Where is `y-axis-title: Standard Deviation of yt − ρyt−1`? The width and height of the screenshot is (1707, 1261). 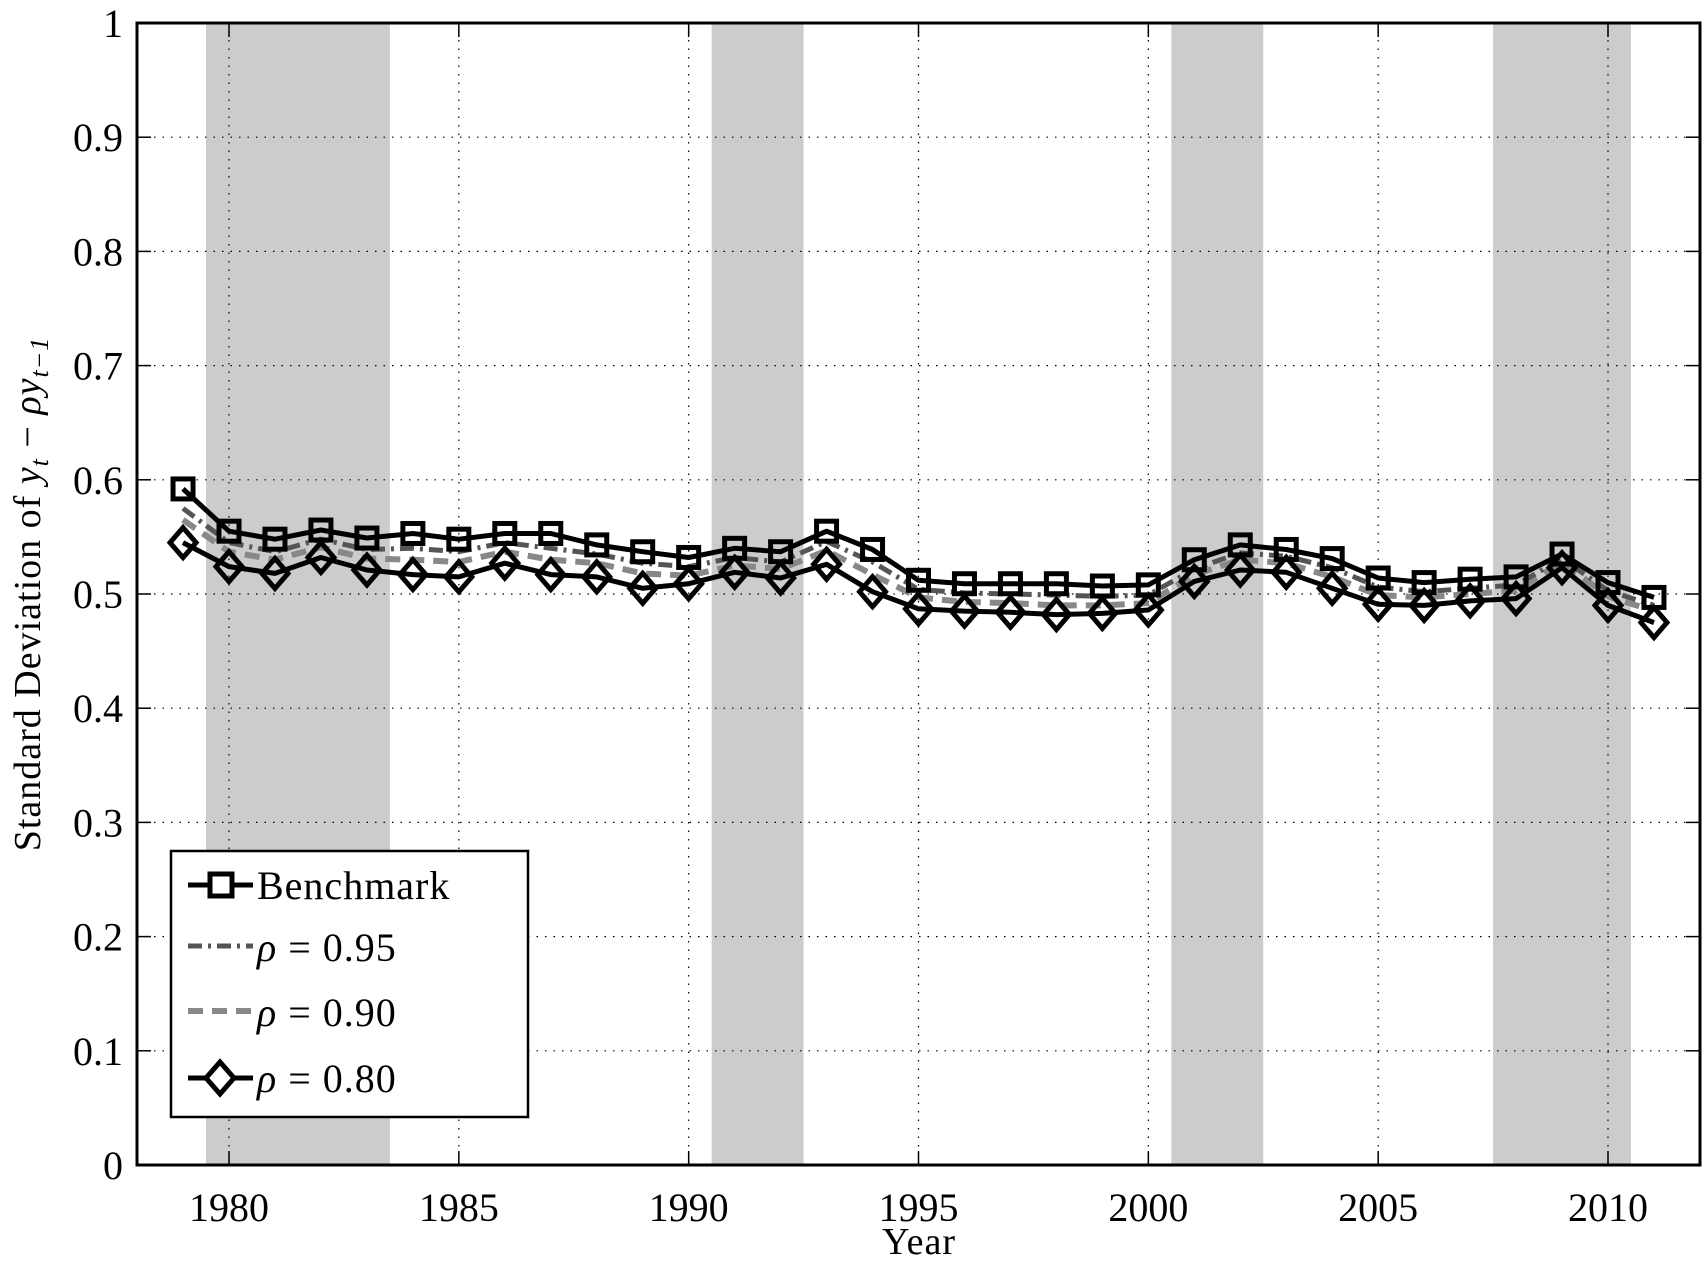
y-axis-title: Standard Deviation of yt − ρyt−1 is located at coordinates (30, 594).